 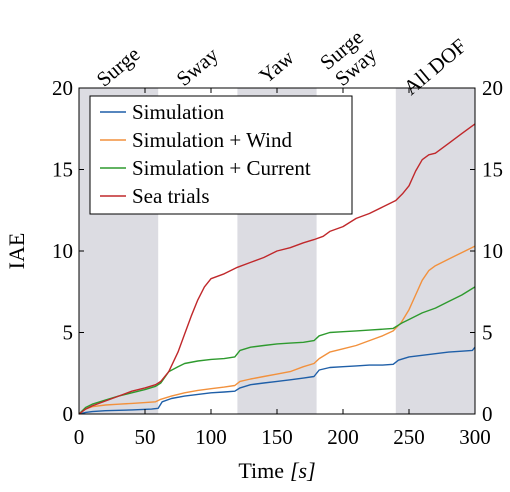 What do you see at coordinates (487, 333) in the screenshot?
I see `y-tick-label-right: 5` at bounding box center [487, 333].